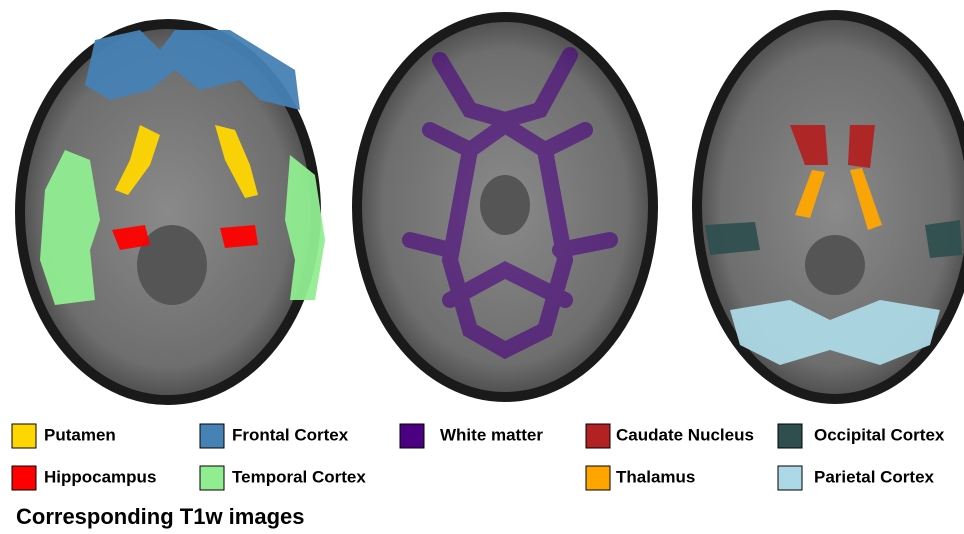 This screenshot has height=534, width=964. I want to click on legend-label: Parietal Cortex, so click(874, 476).